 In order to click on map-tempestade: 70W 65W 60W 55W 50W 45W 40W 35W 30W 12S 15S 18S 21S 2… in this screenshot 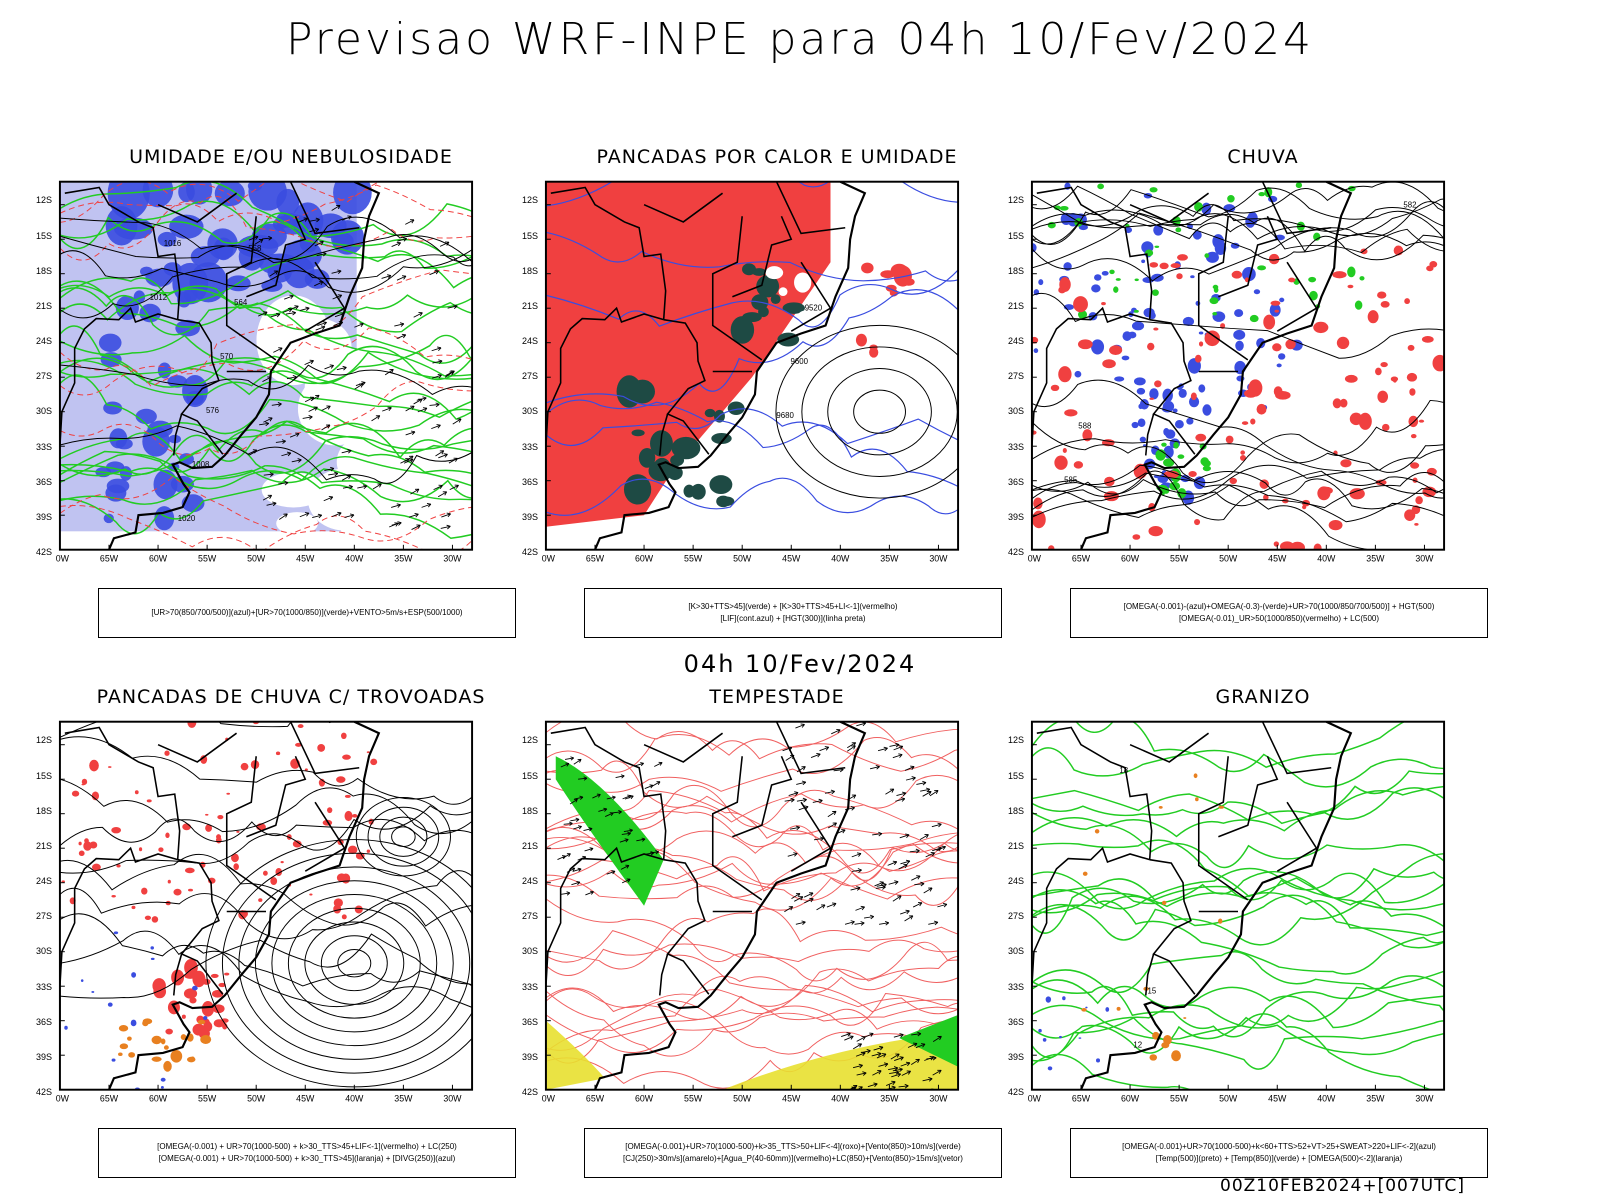, I will do `click(742, 910)`.